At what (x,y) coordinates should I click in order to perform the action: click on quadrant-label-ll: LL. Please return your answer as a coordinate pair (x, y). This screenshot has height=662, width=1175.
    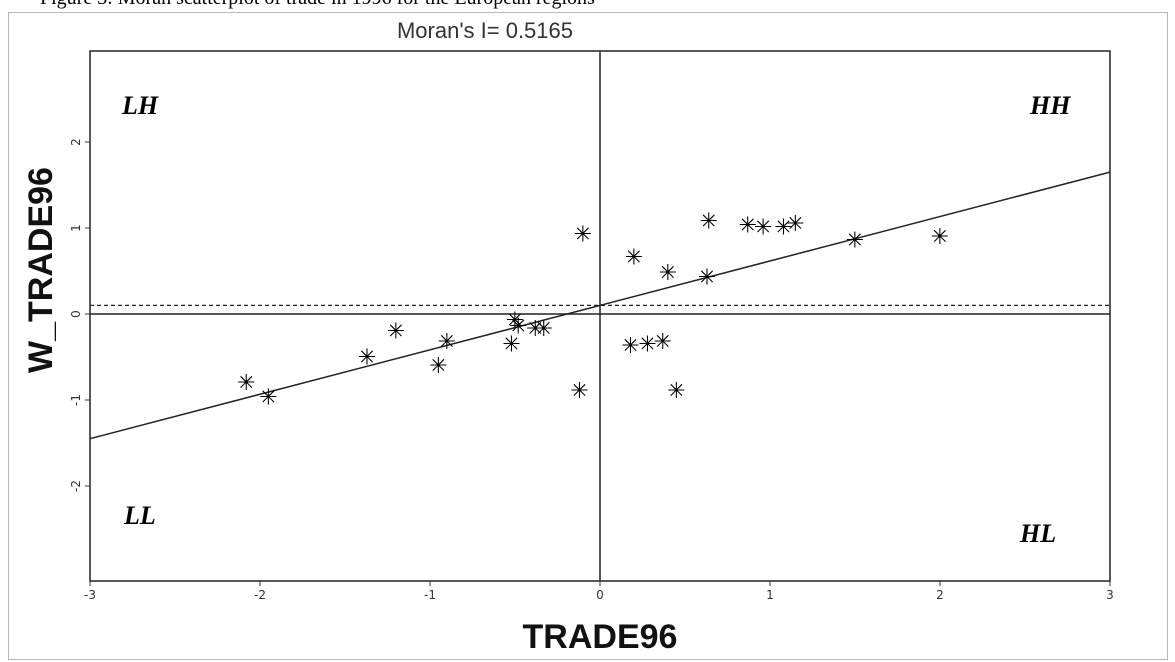
    Looking at the image, I should click on (139, 515).